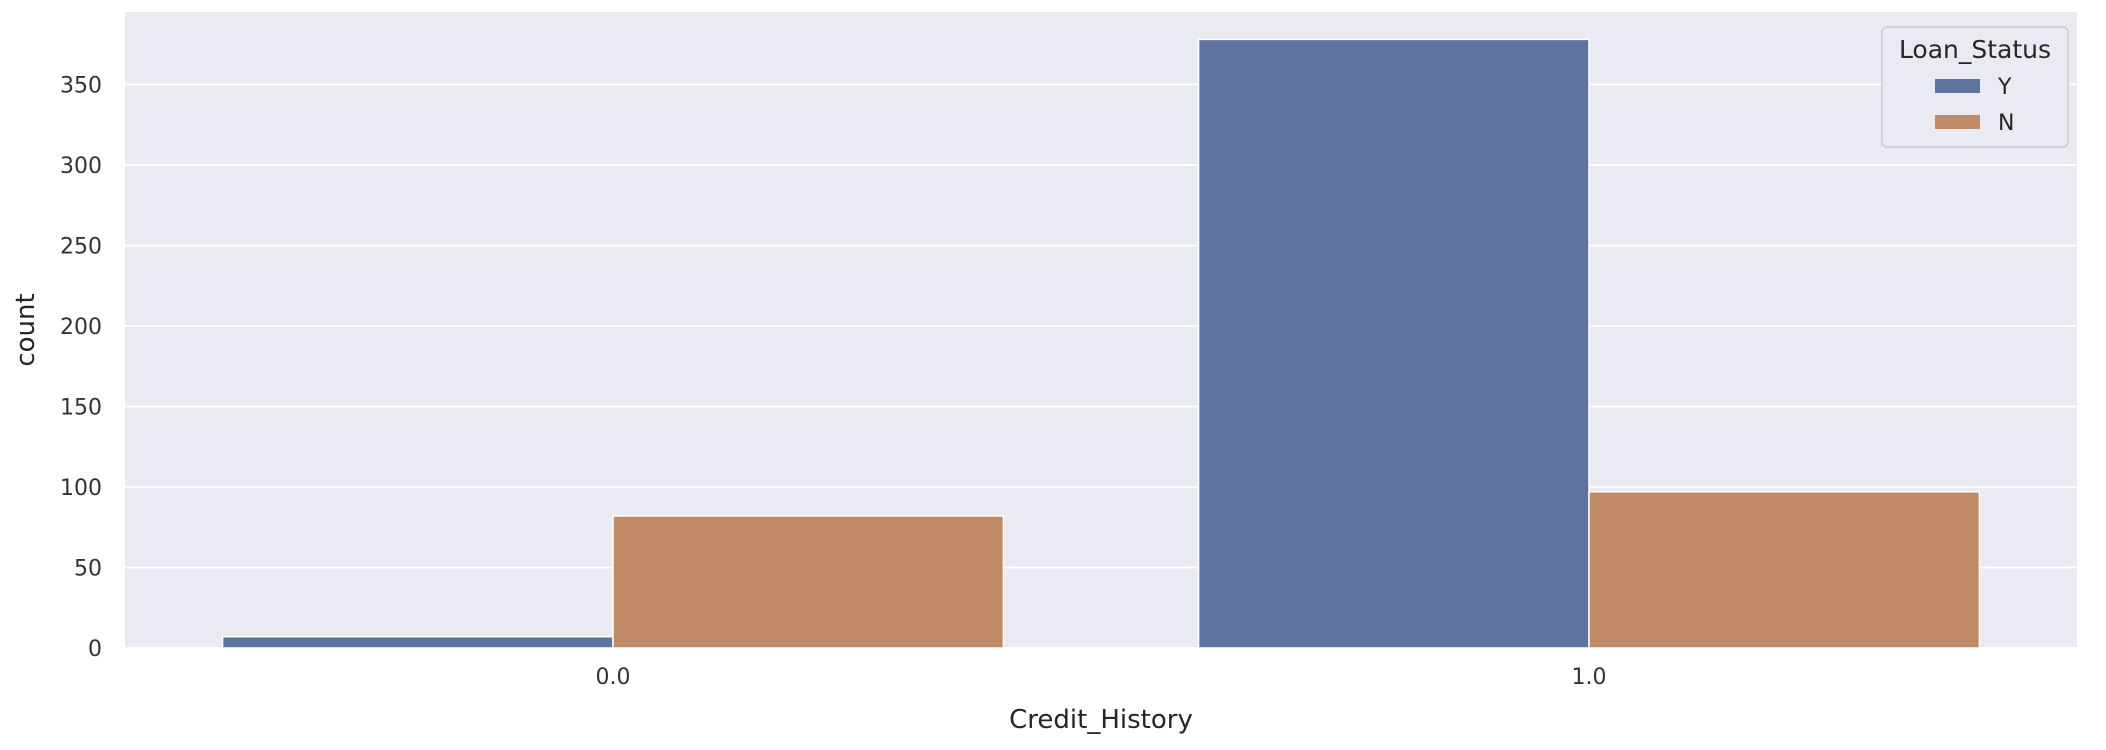  What do you see at coordinates (1975, 49) in the screenshot?
I see `legend-title: Loan_Status` at bounding box center [1975, 49].